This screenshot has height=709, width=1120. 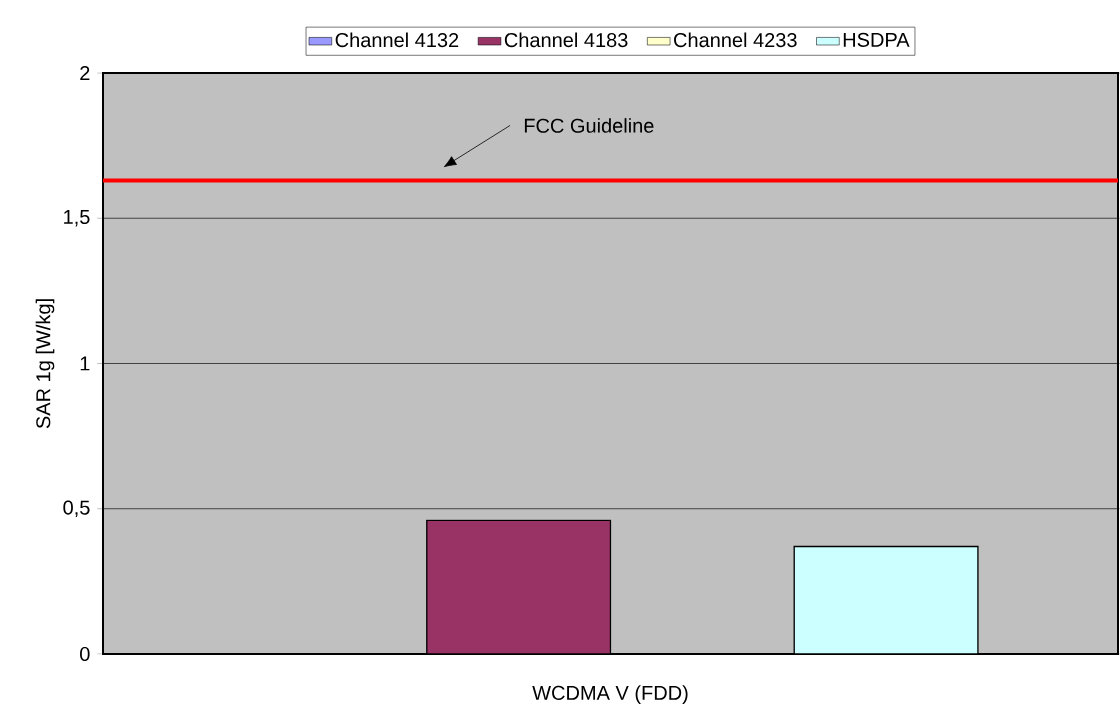 What do you see at coordinates (45, 364) in the screenshot?
I see `y-axis-title: SAR 1g [W/kg]` at bounding box center [45, 364].